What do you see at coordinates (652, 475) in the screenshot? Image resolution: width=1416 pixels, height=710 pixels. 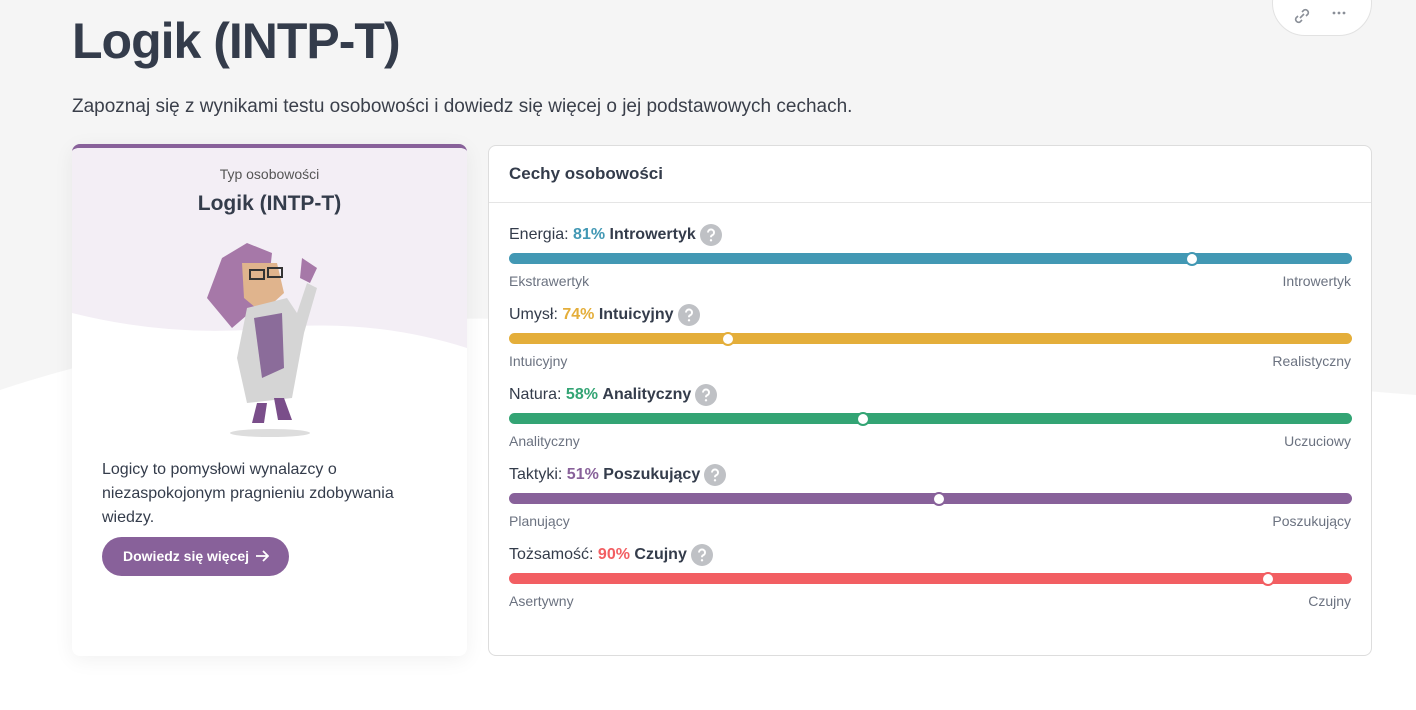 I see `trait-label: Poszukujący` at bounding box center [652, 475].